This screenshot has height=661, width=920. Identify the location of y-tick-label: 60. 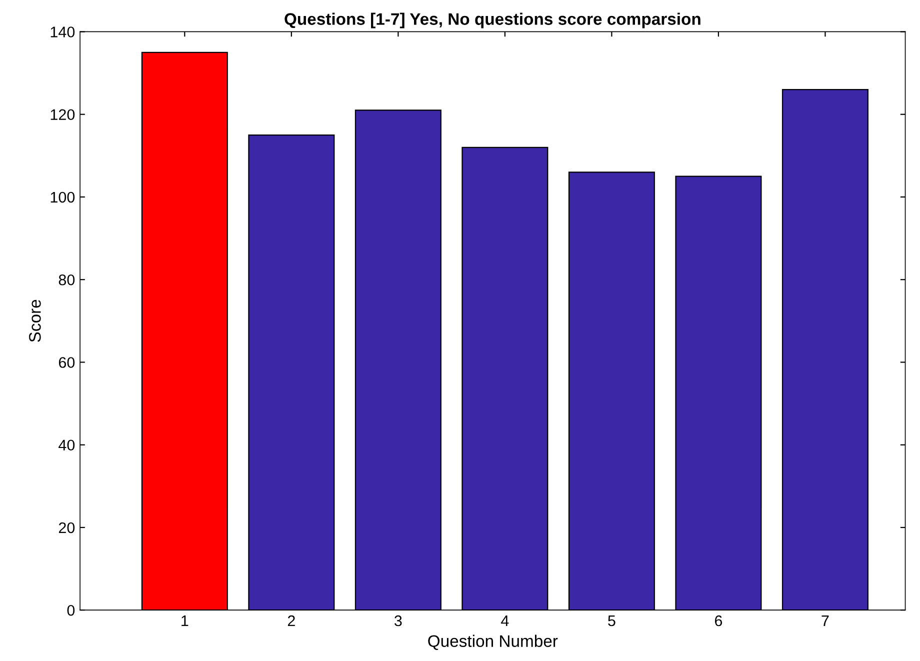
(66, 362).